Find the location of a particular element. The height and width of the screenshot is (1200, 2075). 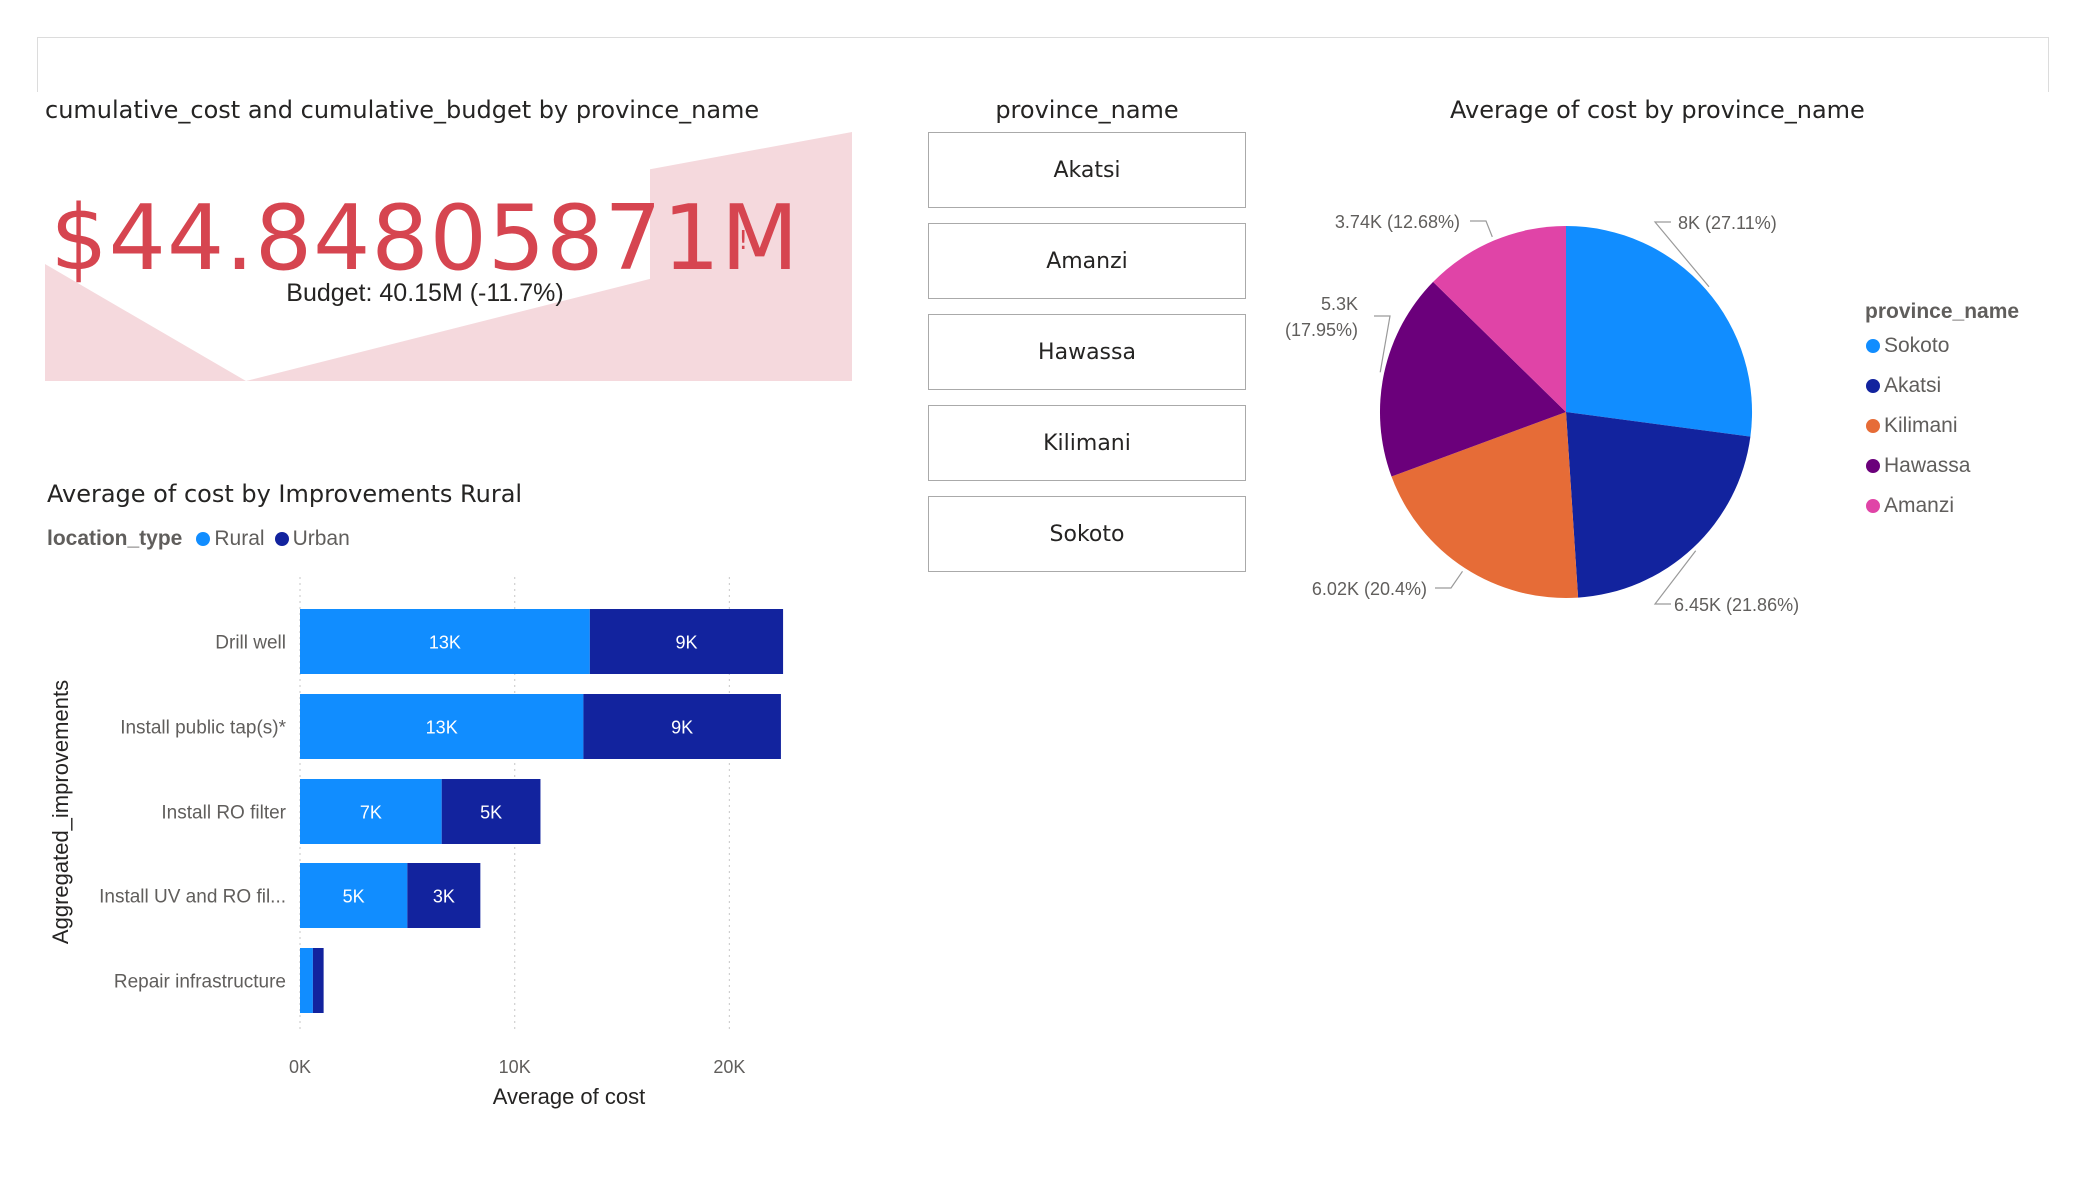

pie-legend-item-amanzi: Amanzi is located at coordinates (1910, 506).